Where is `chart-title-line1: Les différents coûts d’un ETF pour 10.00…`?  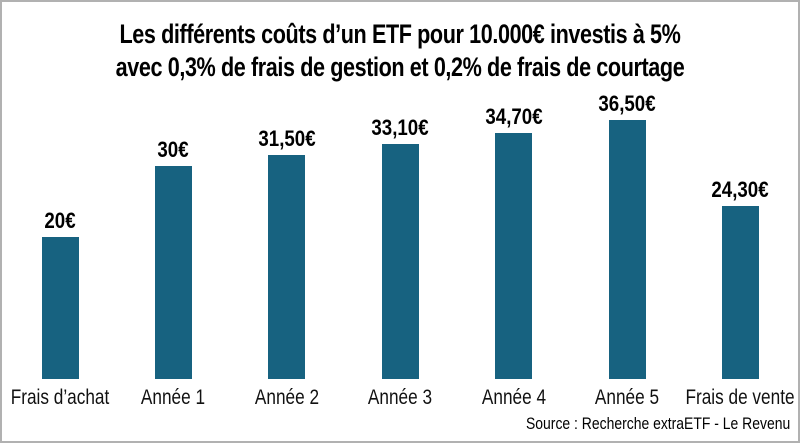
chart-title-line1: Les différents coûts d’un ETF pour 10.00… is located at coordinates (400, 34).